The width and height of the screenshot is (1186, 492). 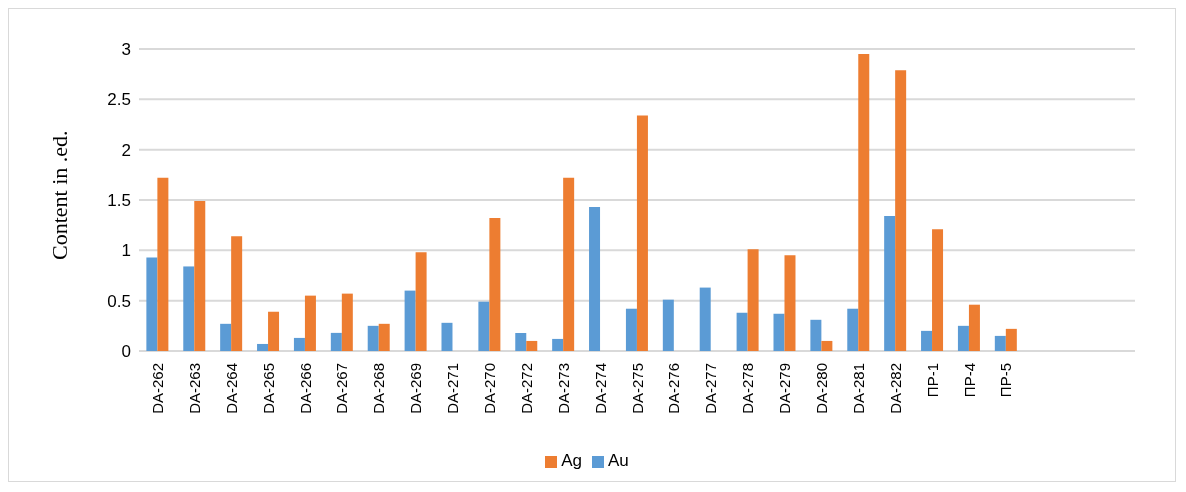 I want to click on x-tick-label: DA-277, so click(x=711, y=388).